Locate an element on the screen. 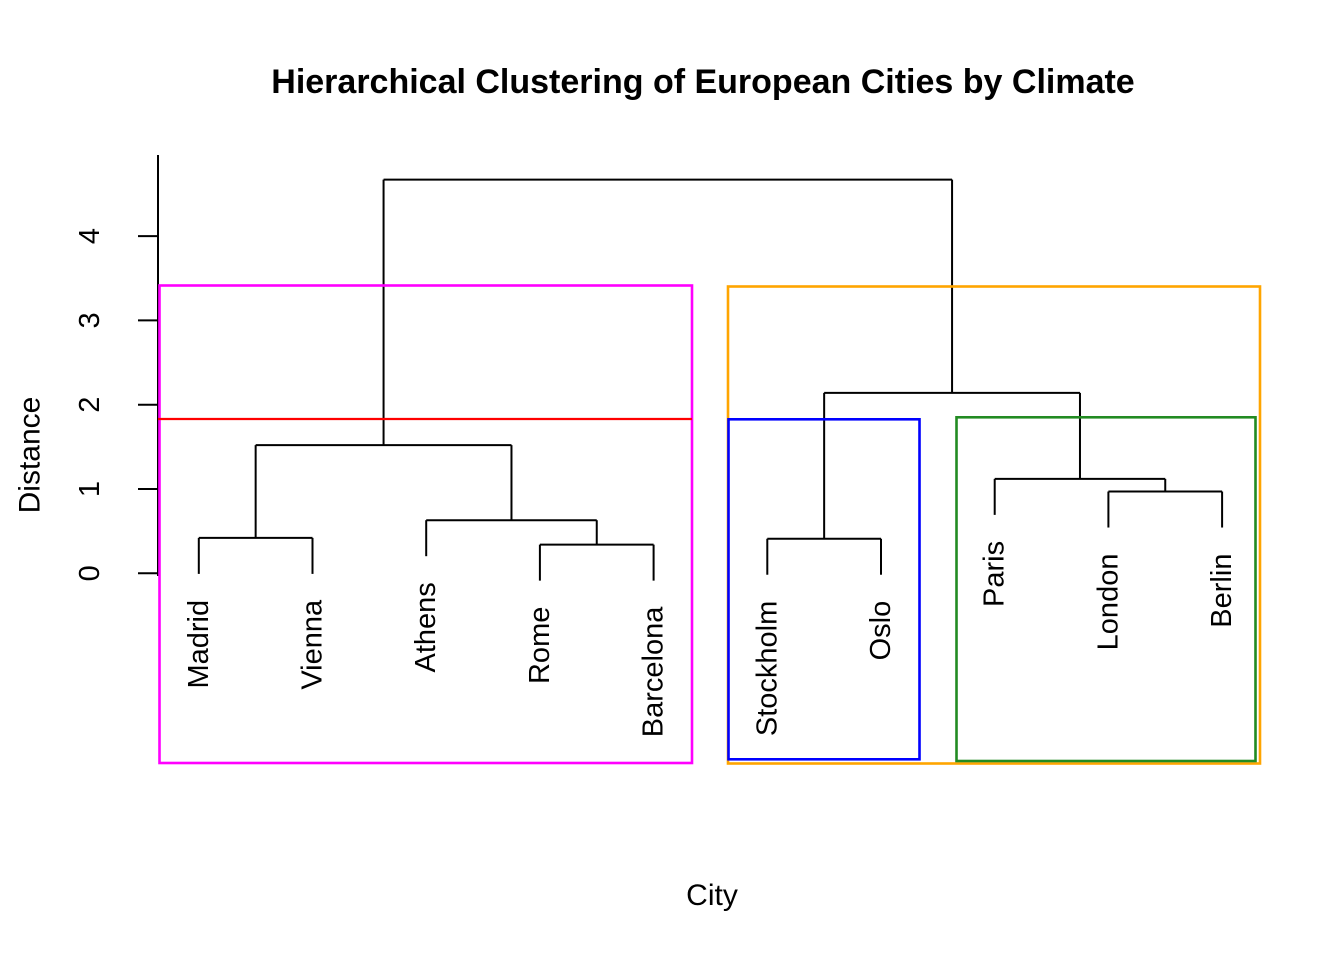 This screenshot has height=965, width=1344. leaf-label-london: London is located at coordinates (1108, 602).